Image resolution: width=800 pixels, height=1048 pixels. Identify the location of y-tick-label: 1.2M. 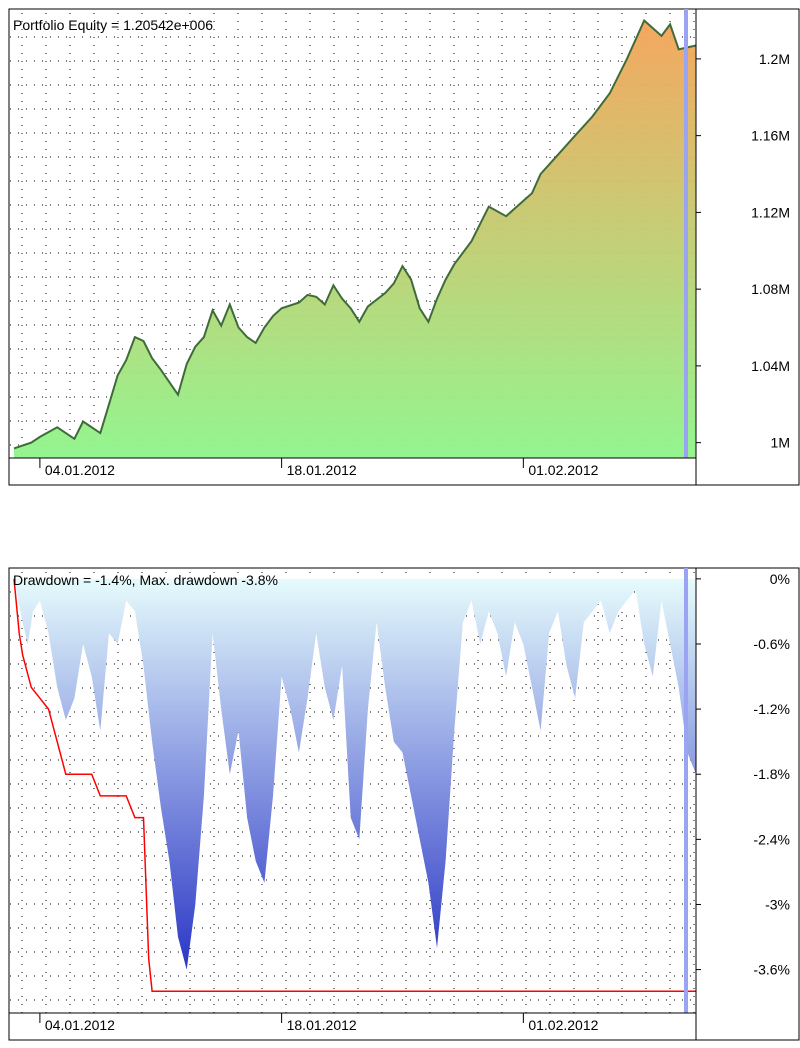
(774, 59).